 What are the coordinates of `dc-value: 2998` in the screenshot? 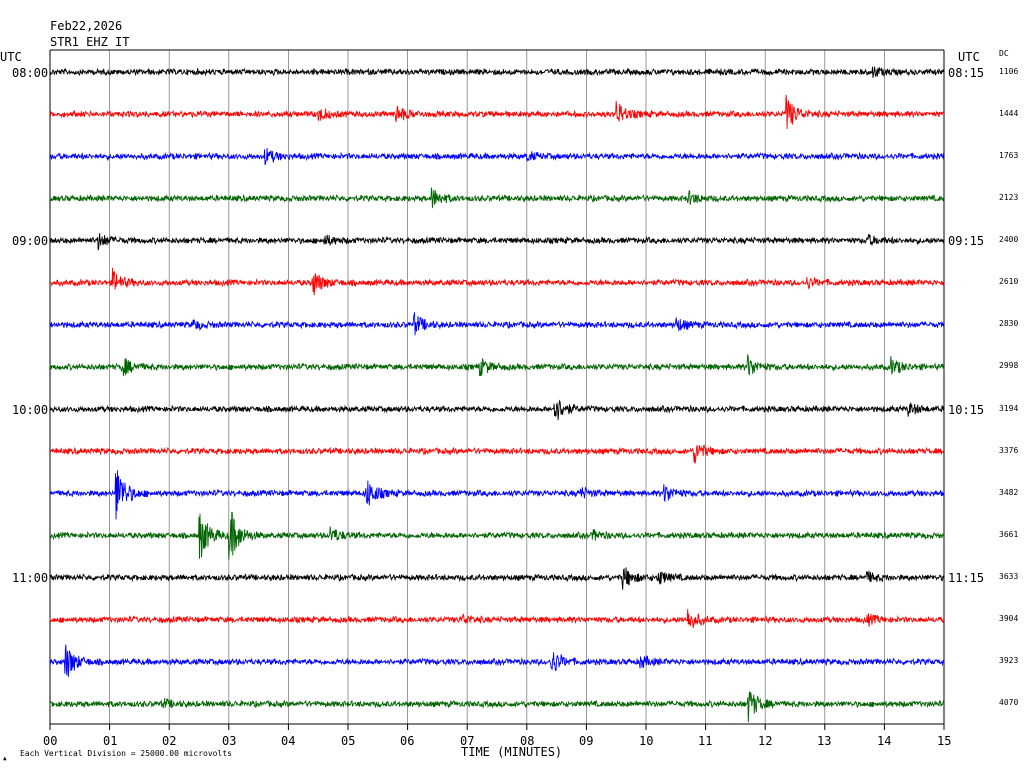 It's located at (1009, 365).